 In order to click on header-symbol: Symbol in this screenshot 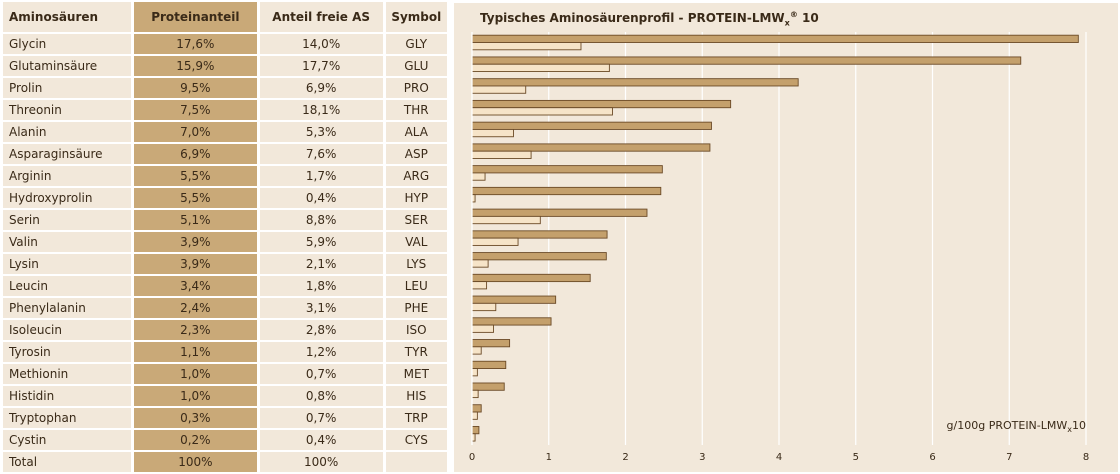, I will do `click(416, 17)`.